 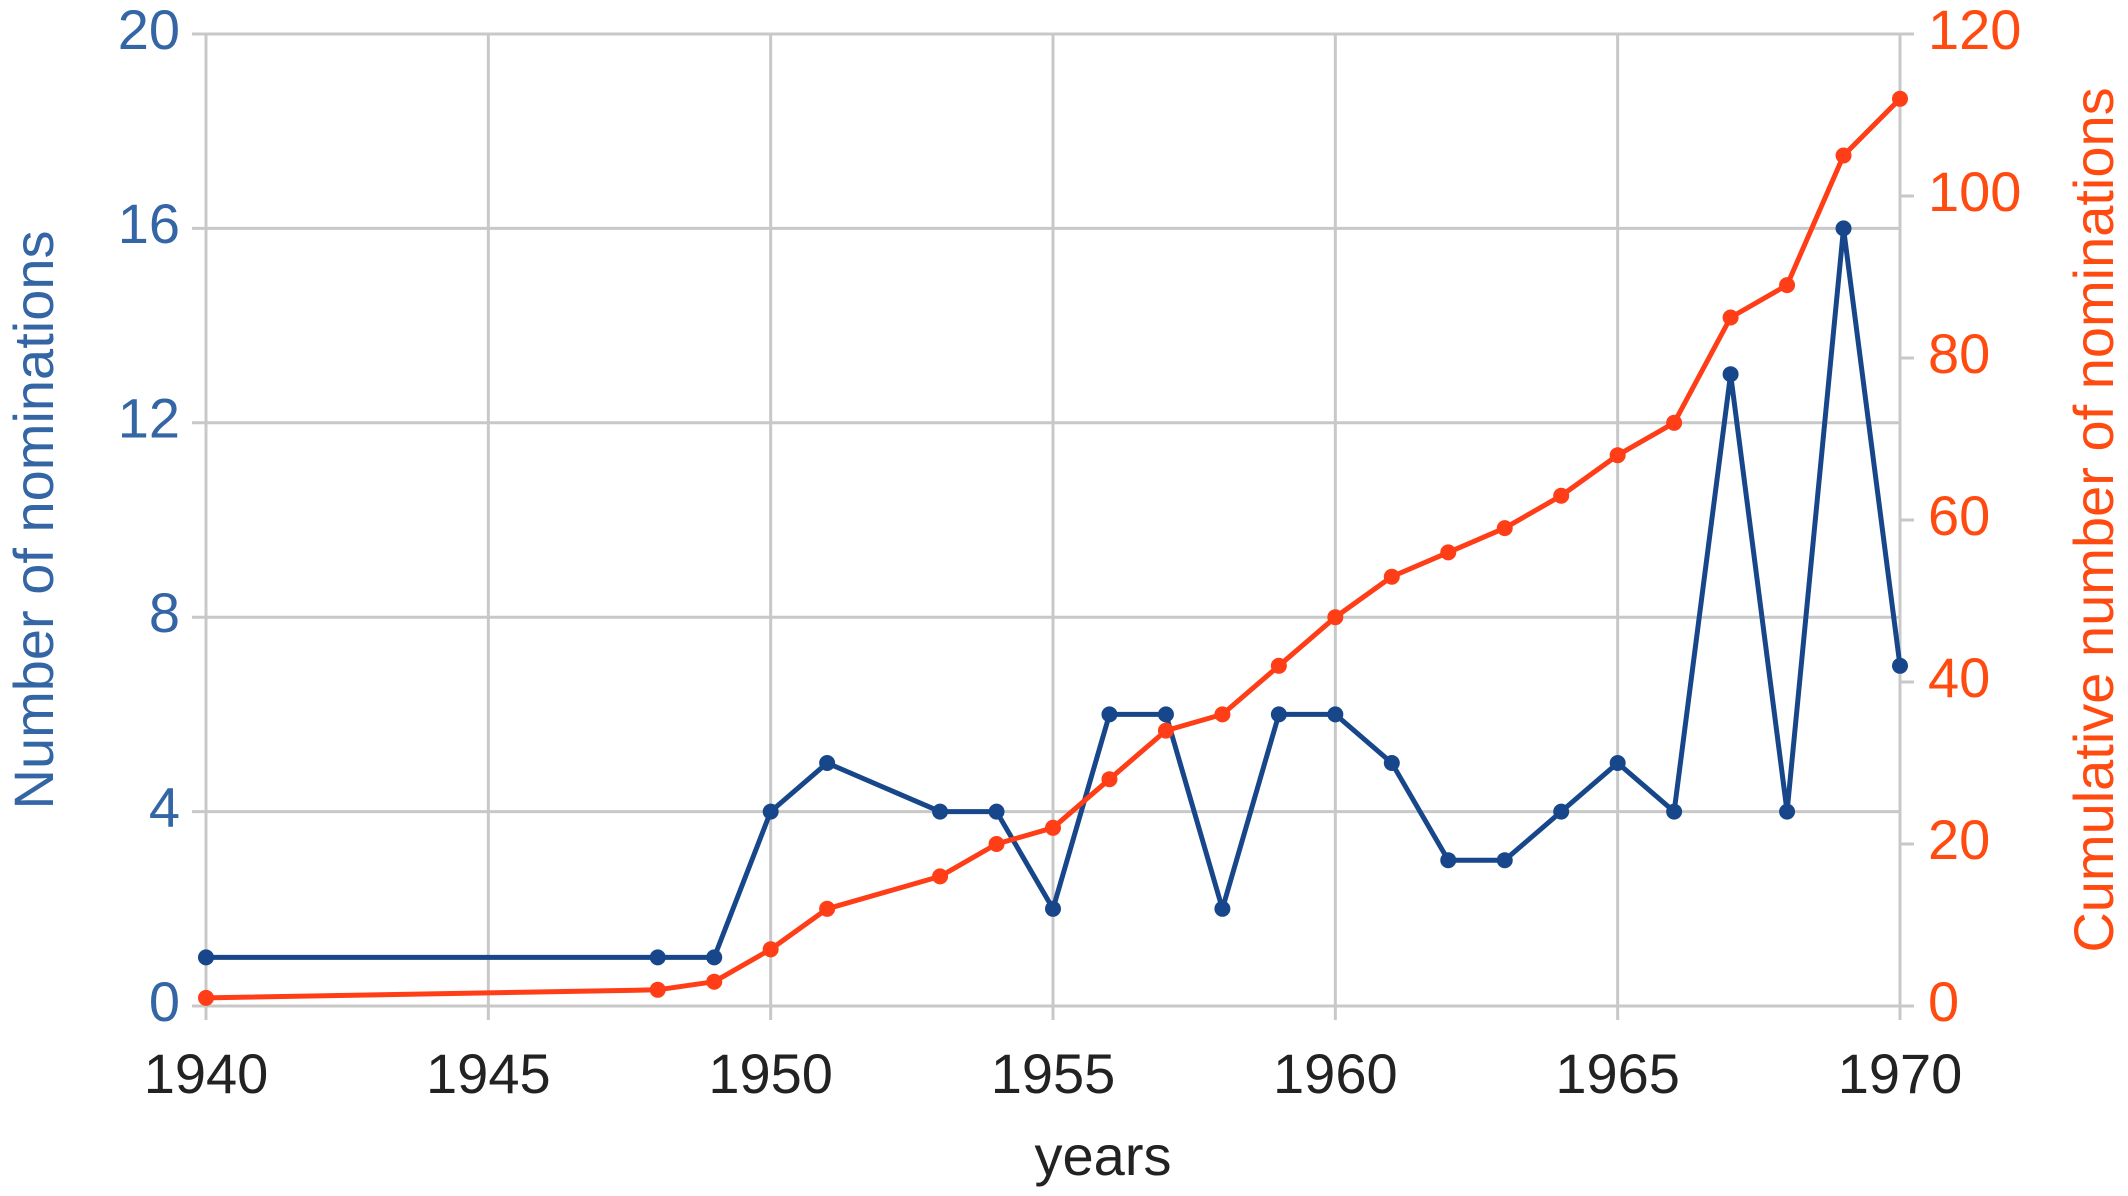 What do you see at coordinates (1959, 515) in the screenshot?
I see `y2-tick-label: 60` at bounding box center [1959, 515].